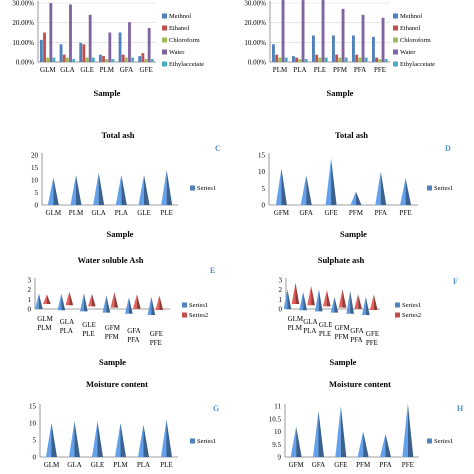 The image size is (474, 474). What do you see at coordinates (255, 23) in the screenshot?
I see `y-tick-label: 20.00%` at bounding box center [255, 23].